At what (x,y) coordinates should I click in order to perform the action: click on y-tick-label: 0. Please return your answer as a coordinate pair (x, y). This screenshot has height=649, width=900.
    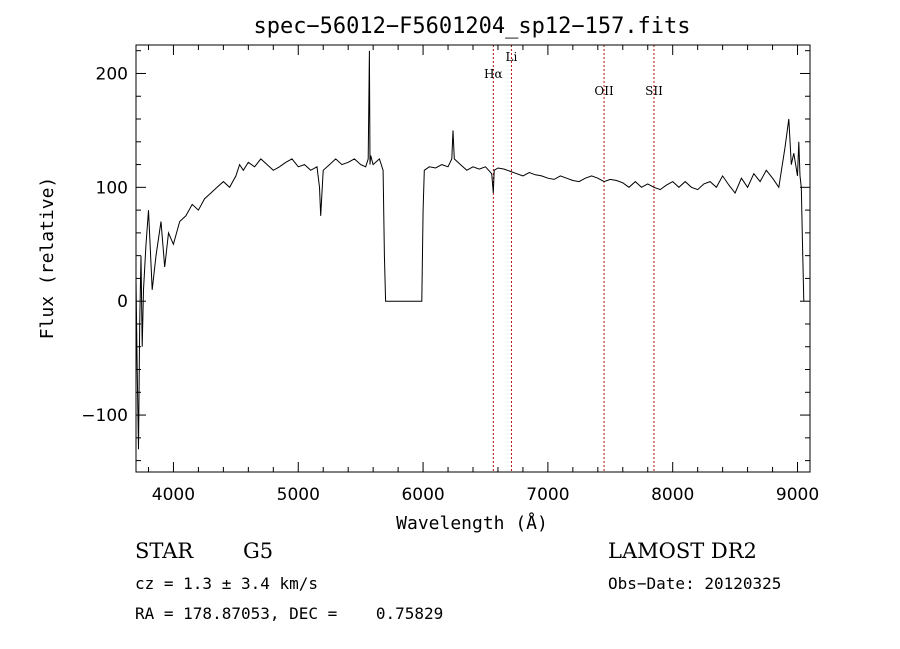
    Looking at the image, I should click on (122, 302).